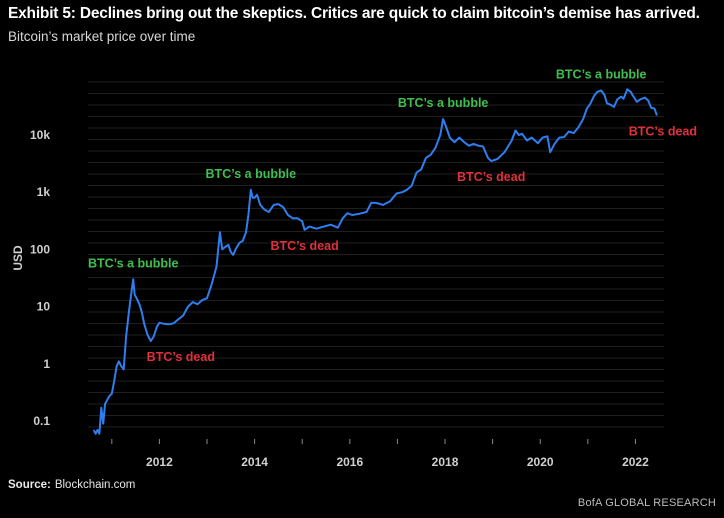 The height and width of the screenshot is (518, 724). Describe the element at coordinates (40, 249) in the screenshot. I see `y-tick-label: 100` at that location.